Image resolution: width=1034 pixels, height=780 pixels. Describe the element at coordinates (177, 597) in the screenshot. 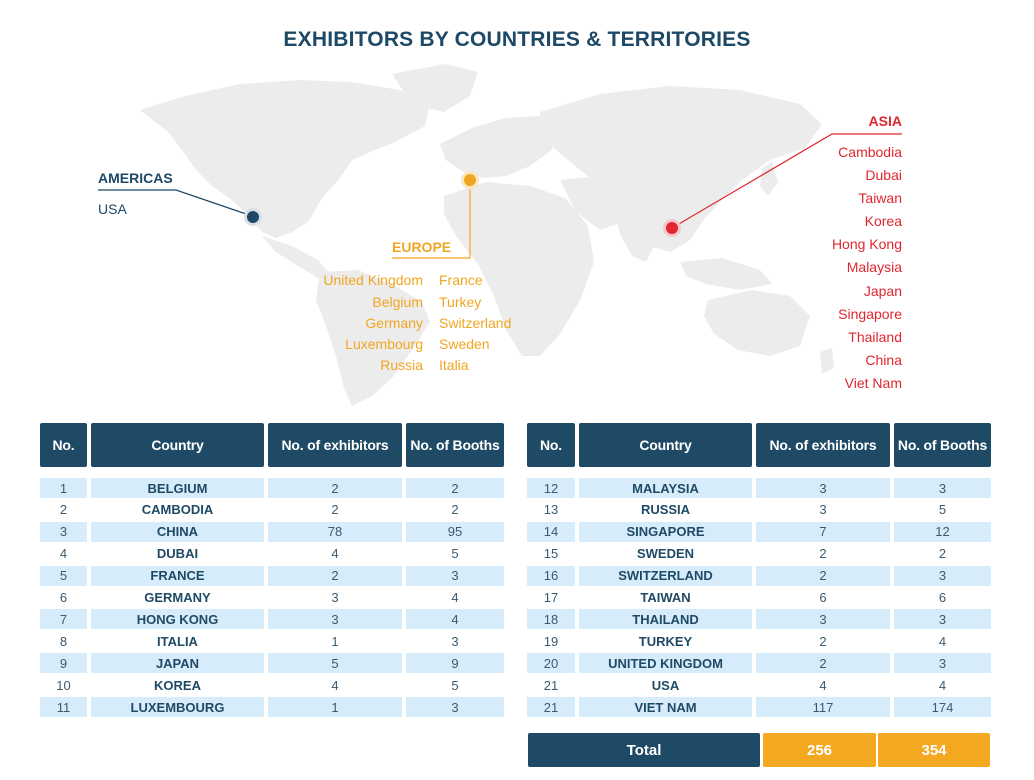

I see `row-country: GERMANY` at that location.